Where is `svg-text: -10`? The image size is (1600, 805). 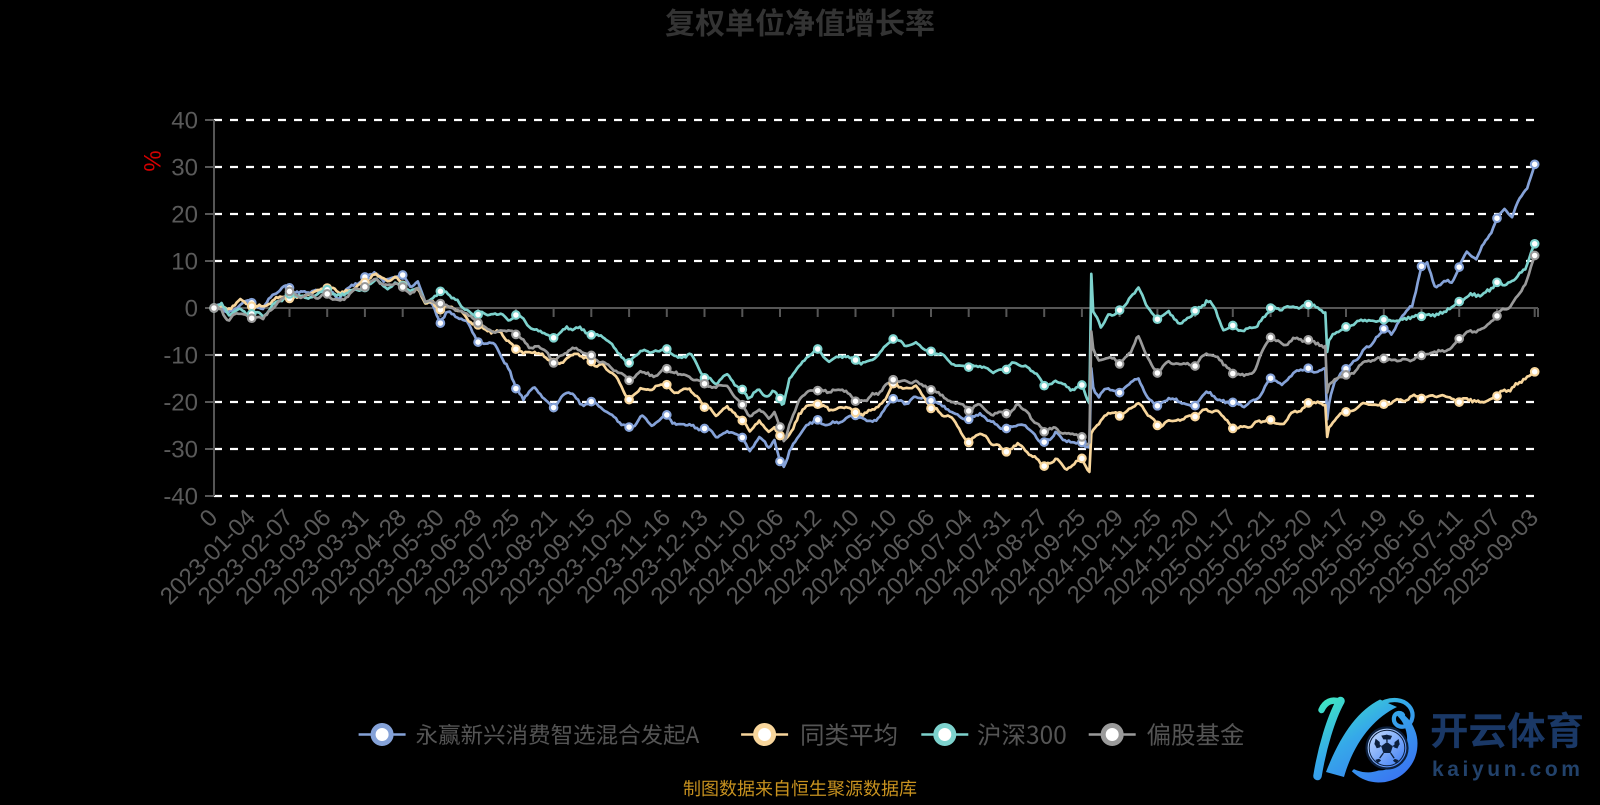
svg-text: -10 is located at coordinates (180, 356).